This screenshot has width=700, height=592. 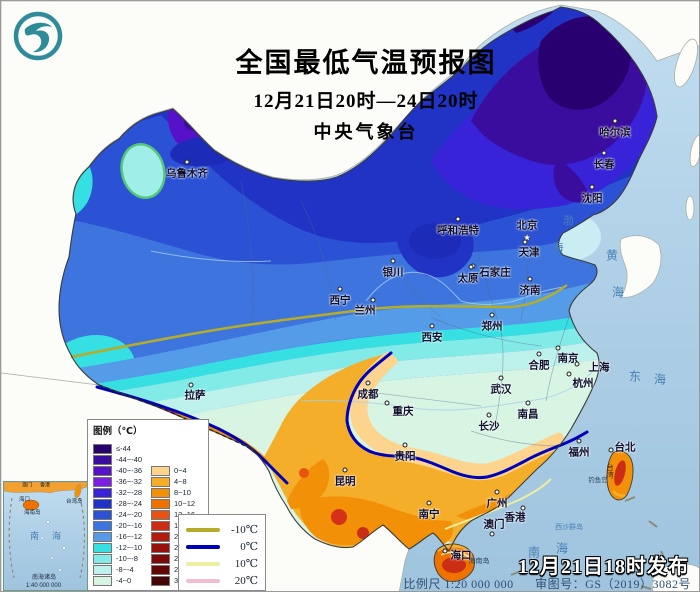 What do you see at coordinates (129, 536) in the screenshot?
I see `legend-entry-label: -16~-12` at bounding box center [129, 536].